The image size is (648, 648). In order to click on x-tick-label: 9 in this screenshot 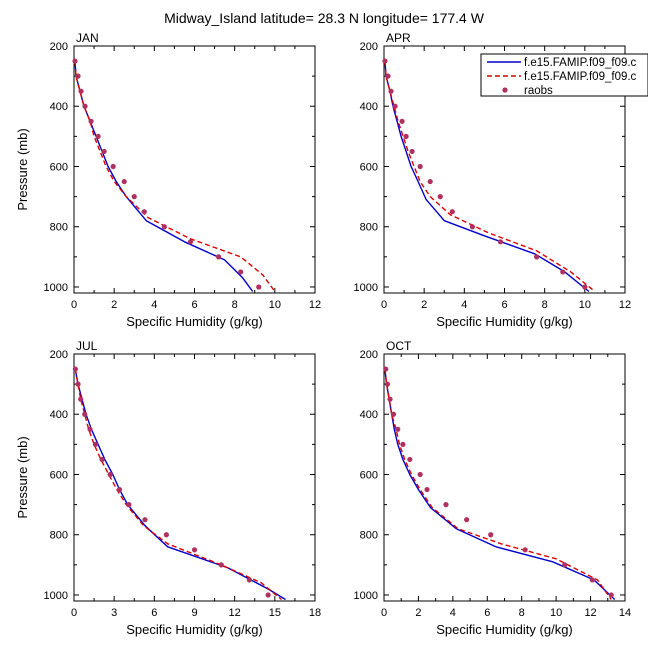, I will do `click(194, 613)`.